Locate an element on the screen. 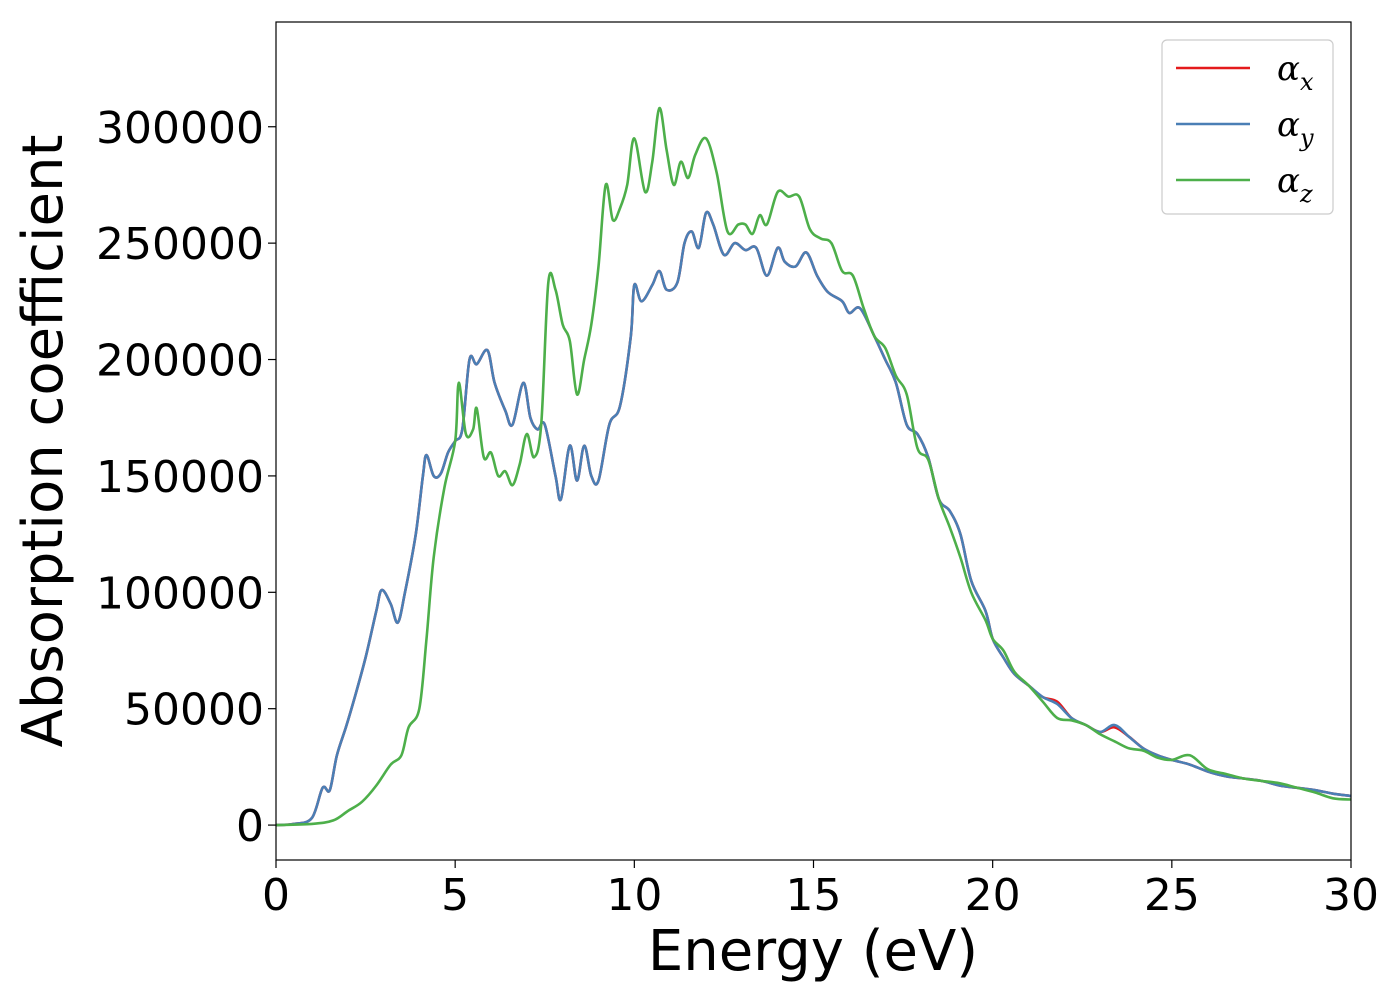 Image resolution: width=1400 pixels, height=1000 pixels. x-tick-label: 30 is located at coordinates (1351, 895).